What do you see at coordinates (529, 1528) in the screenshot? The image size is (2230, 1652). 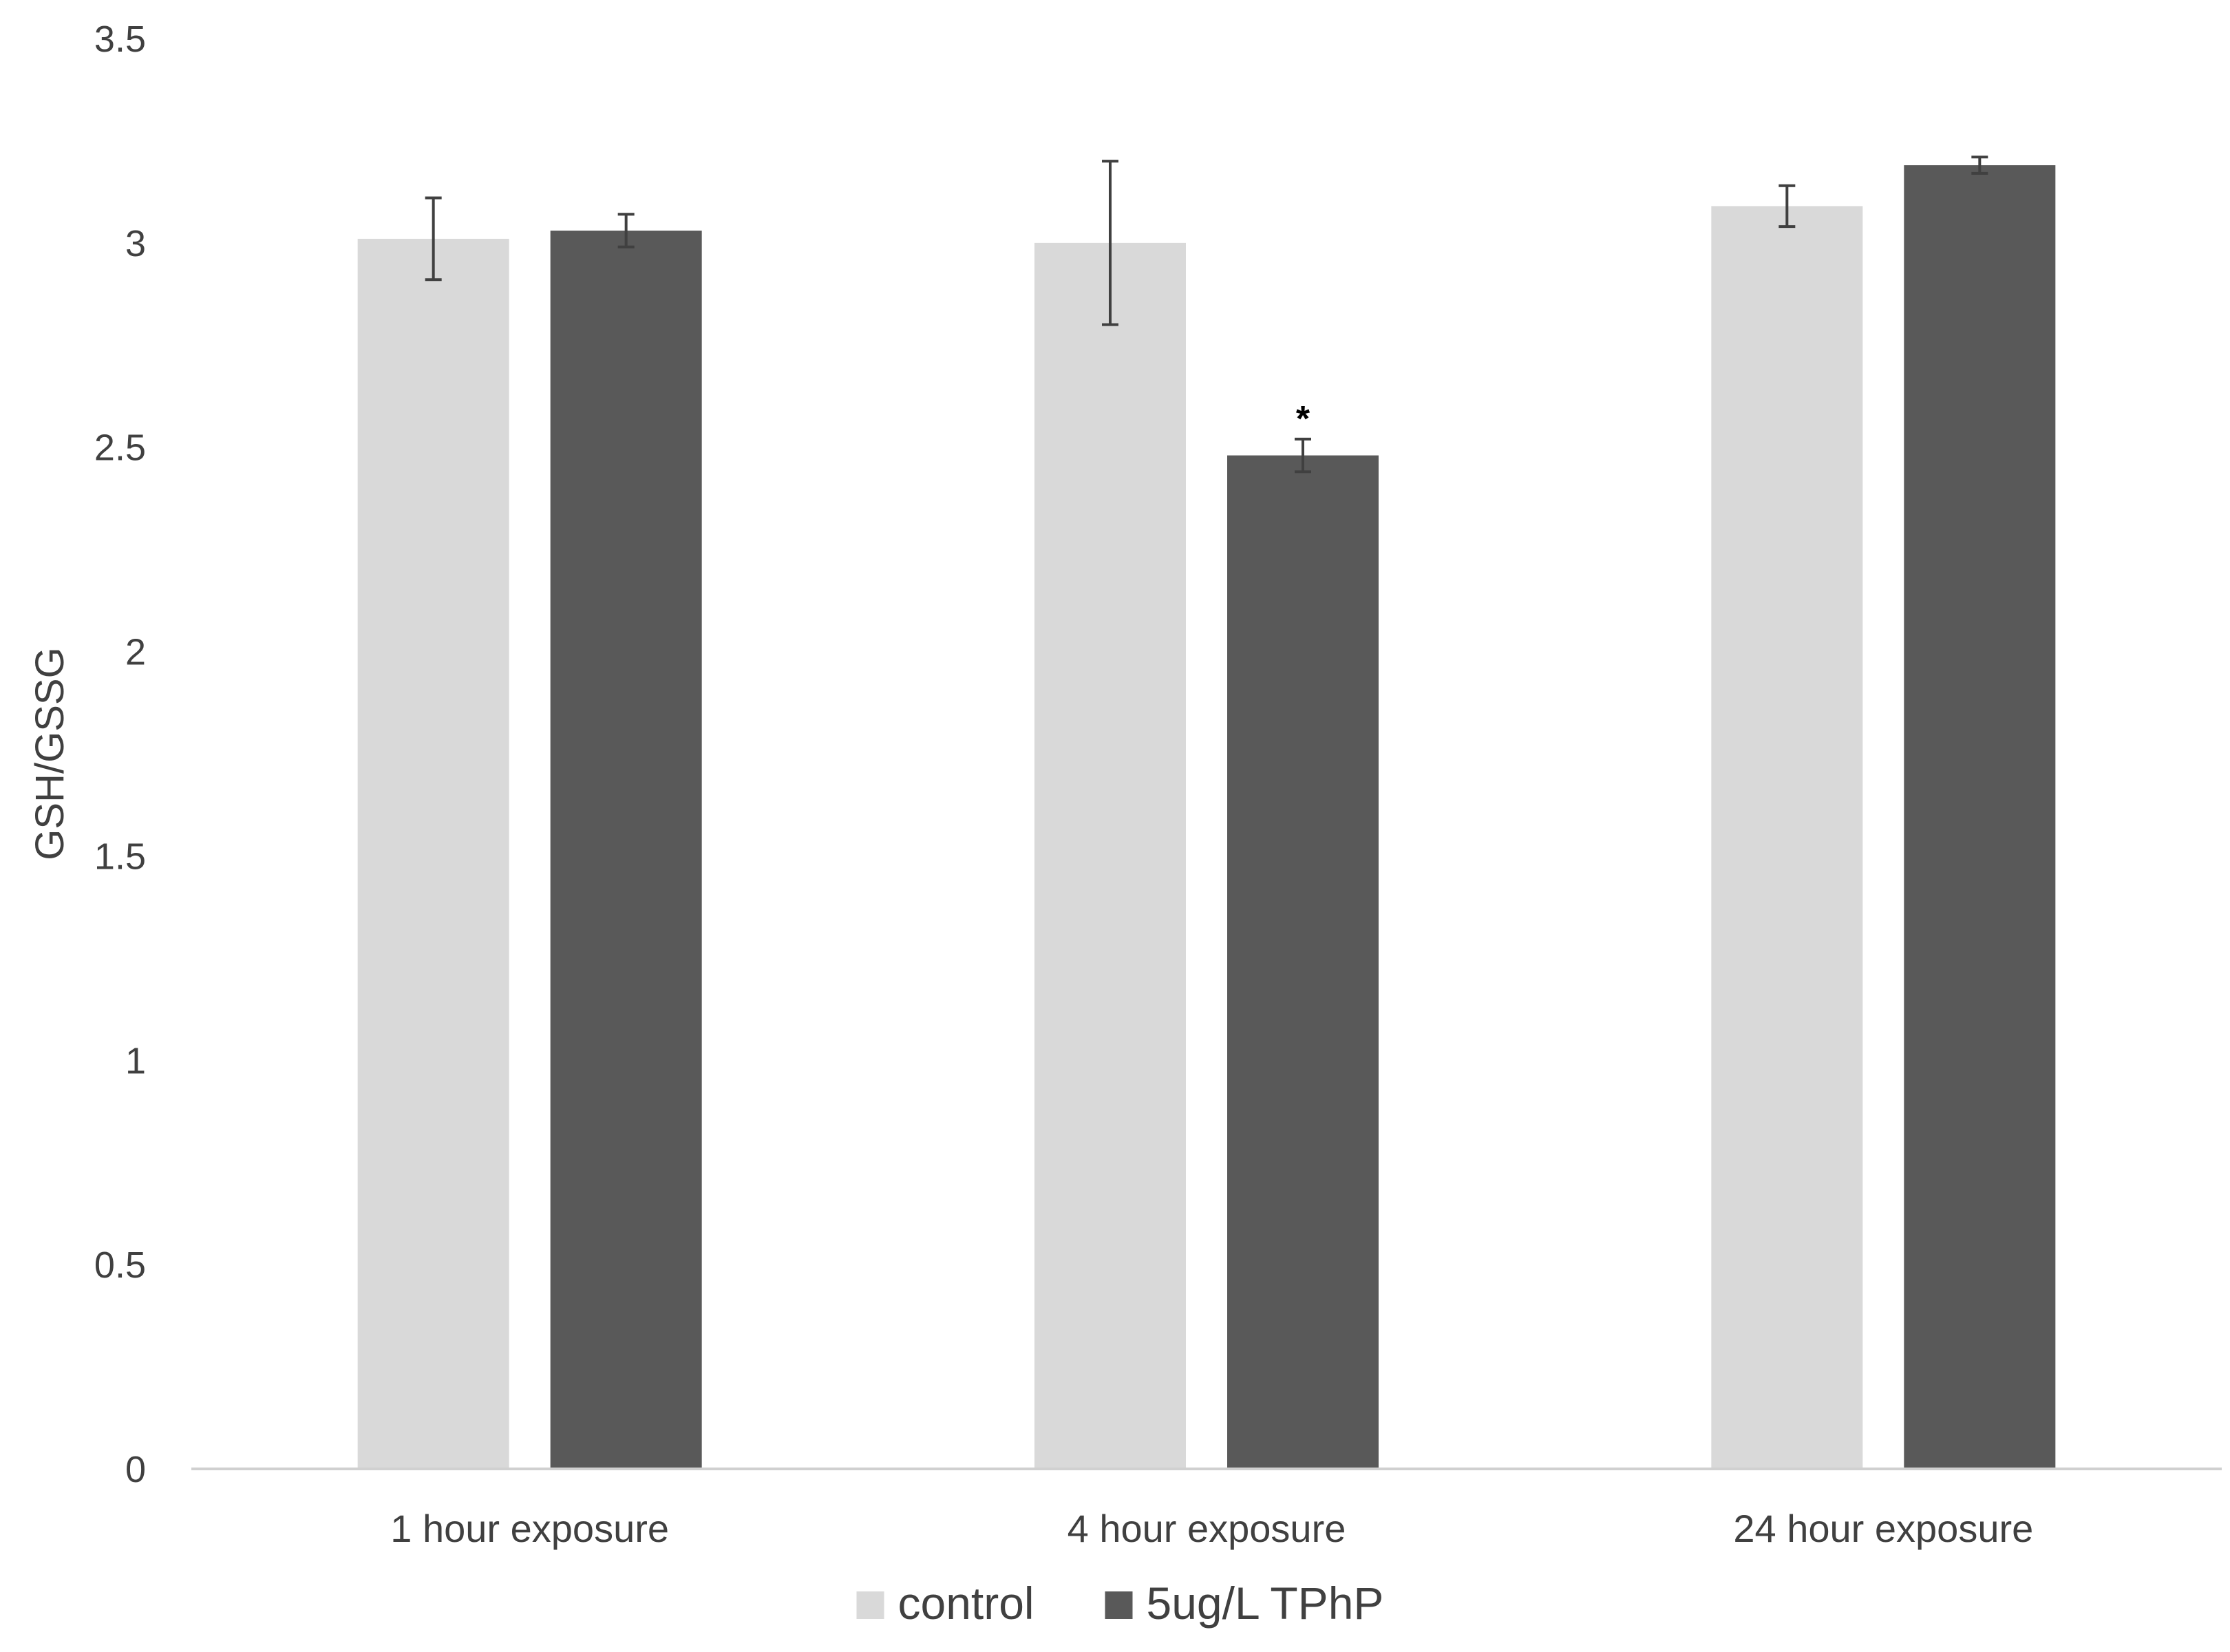 I see `x-category-label: 1 hour exposure` at bounding box center [529, 1528].